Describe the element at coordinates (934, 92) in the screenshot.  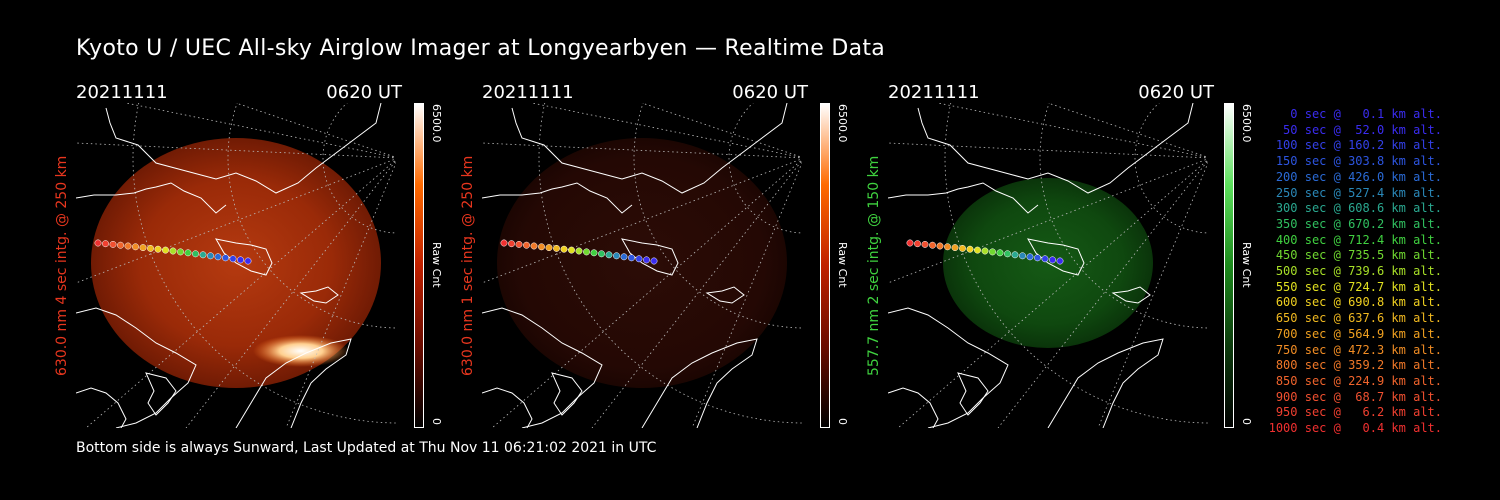
I see `panel-3-date: 20211111` at that location.